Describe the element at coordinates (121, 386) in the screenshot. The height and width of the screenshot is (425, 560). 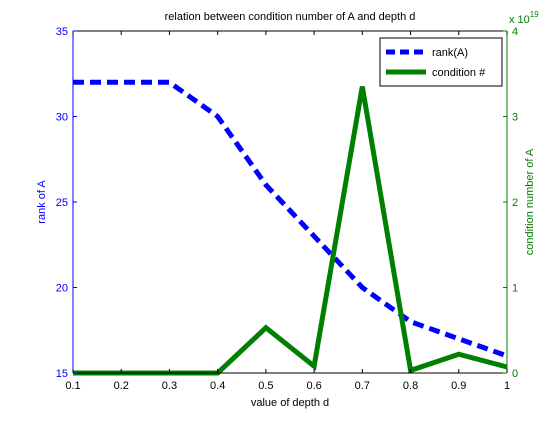
I see `x-tick-label: 0.2` at that location.